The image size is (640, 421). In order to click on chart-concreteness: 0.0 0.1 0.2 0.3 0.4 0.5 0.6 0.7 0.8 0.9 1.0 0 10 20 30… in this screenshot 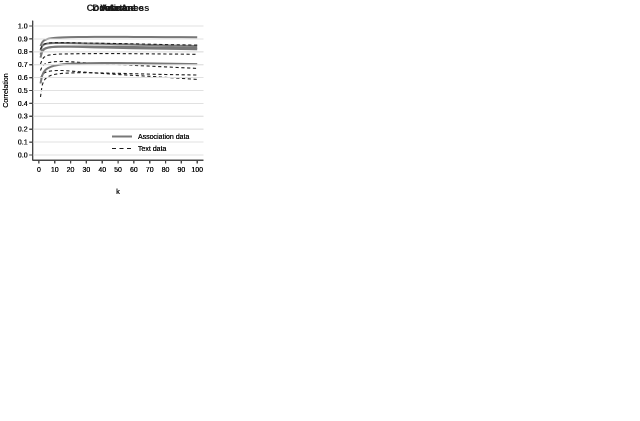, I will do `click(103, 99)`.